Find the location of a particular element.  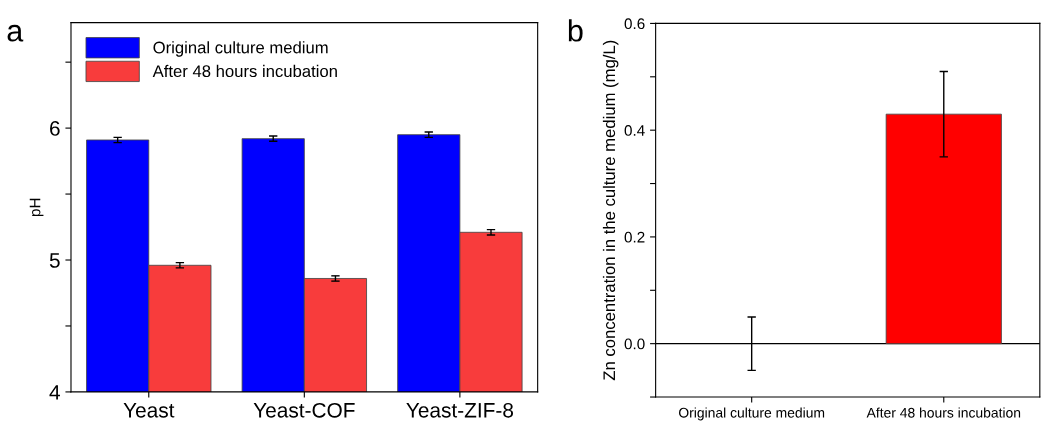

y-tick-label: 0.0 is located at coordinates (634, 344).